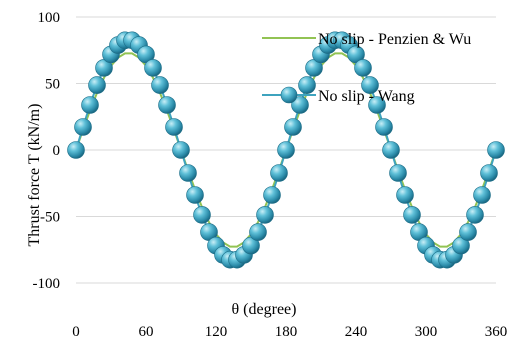 The height and width of the screenshot is (345, 521). I want to click on y-tick-label: 100, so click(49, 18).